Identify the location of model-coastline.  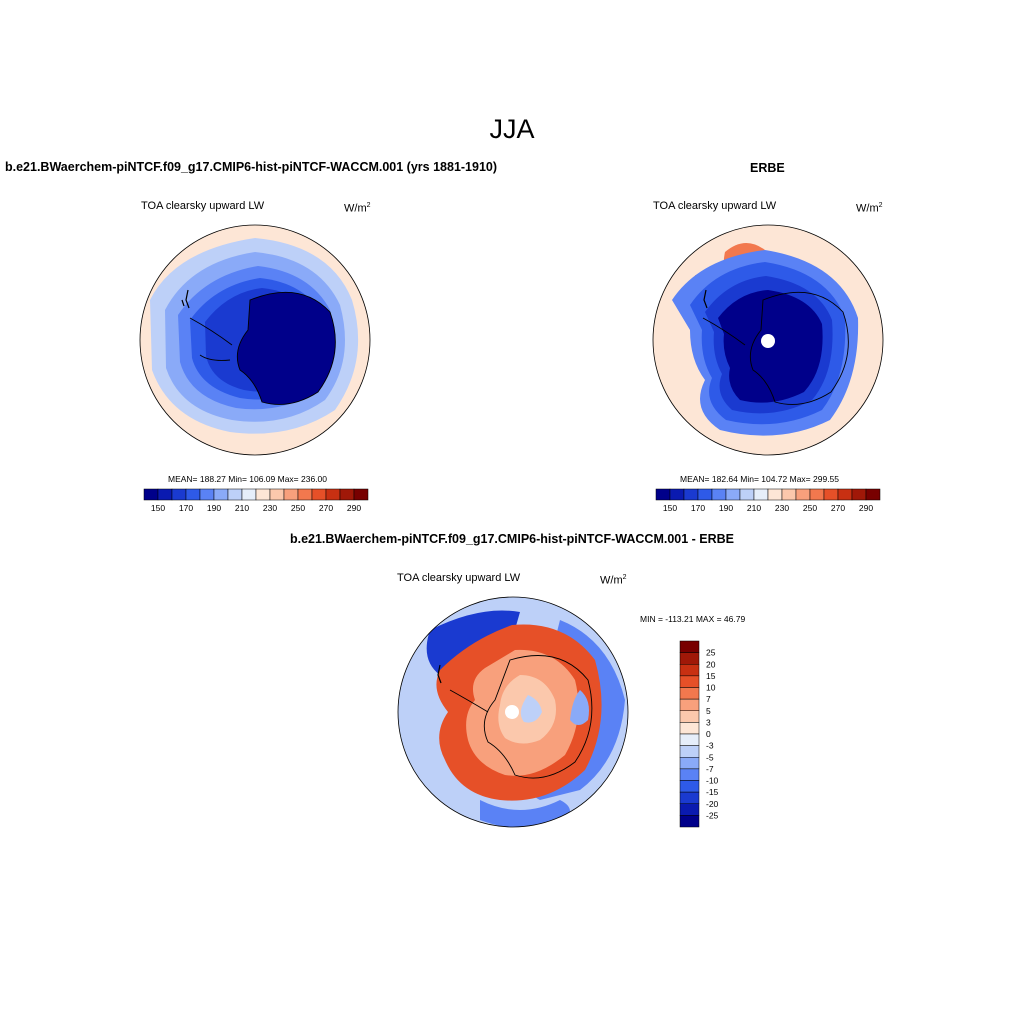
(262, 348).